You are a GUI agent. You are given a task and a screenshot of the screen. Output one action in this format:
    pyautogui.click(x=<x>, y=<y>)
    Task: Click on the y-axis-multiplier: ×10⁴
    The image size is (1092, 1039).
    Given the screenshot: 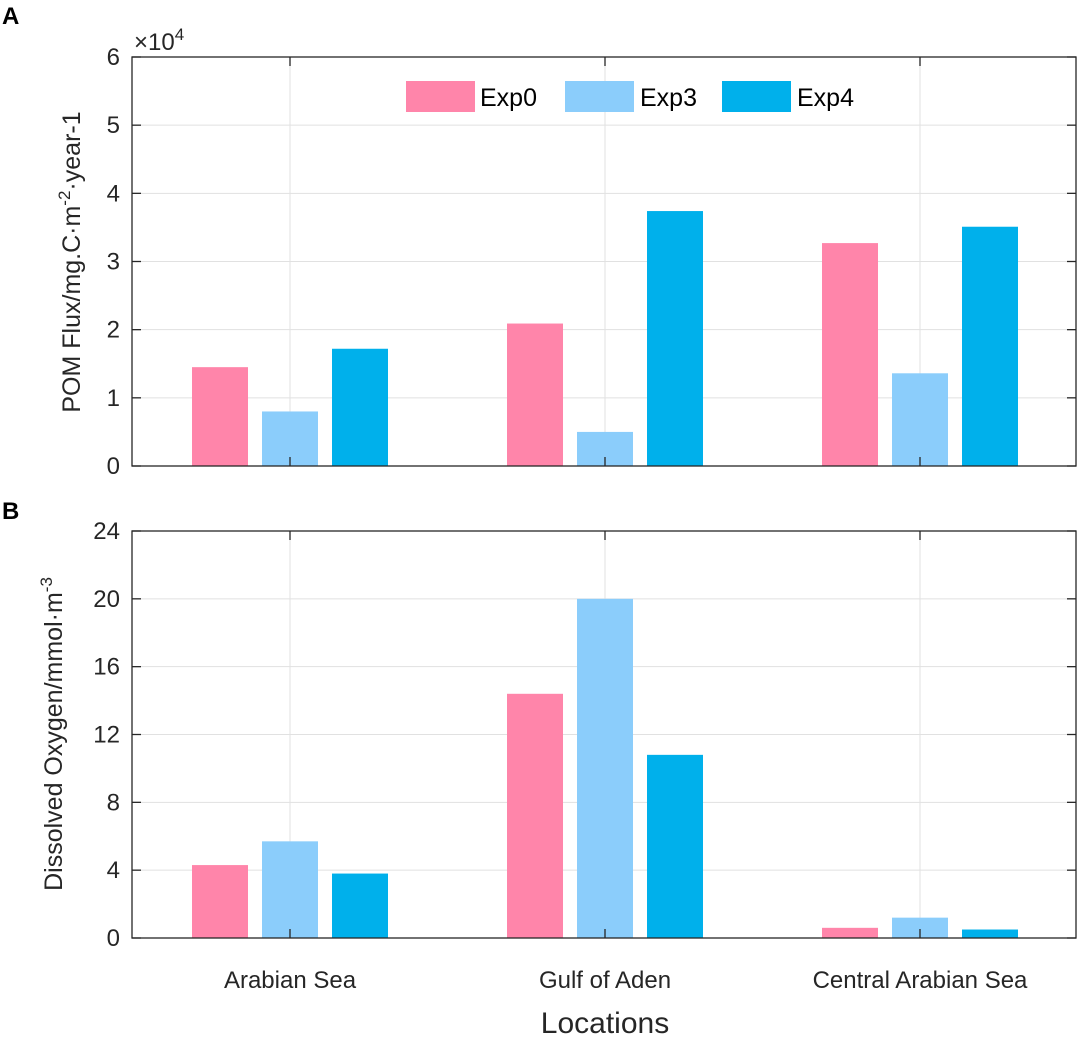 What is the action you would take?
    pyautogui.click(x=159, y=40)
    